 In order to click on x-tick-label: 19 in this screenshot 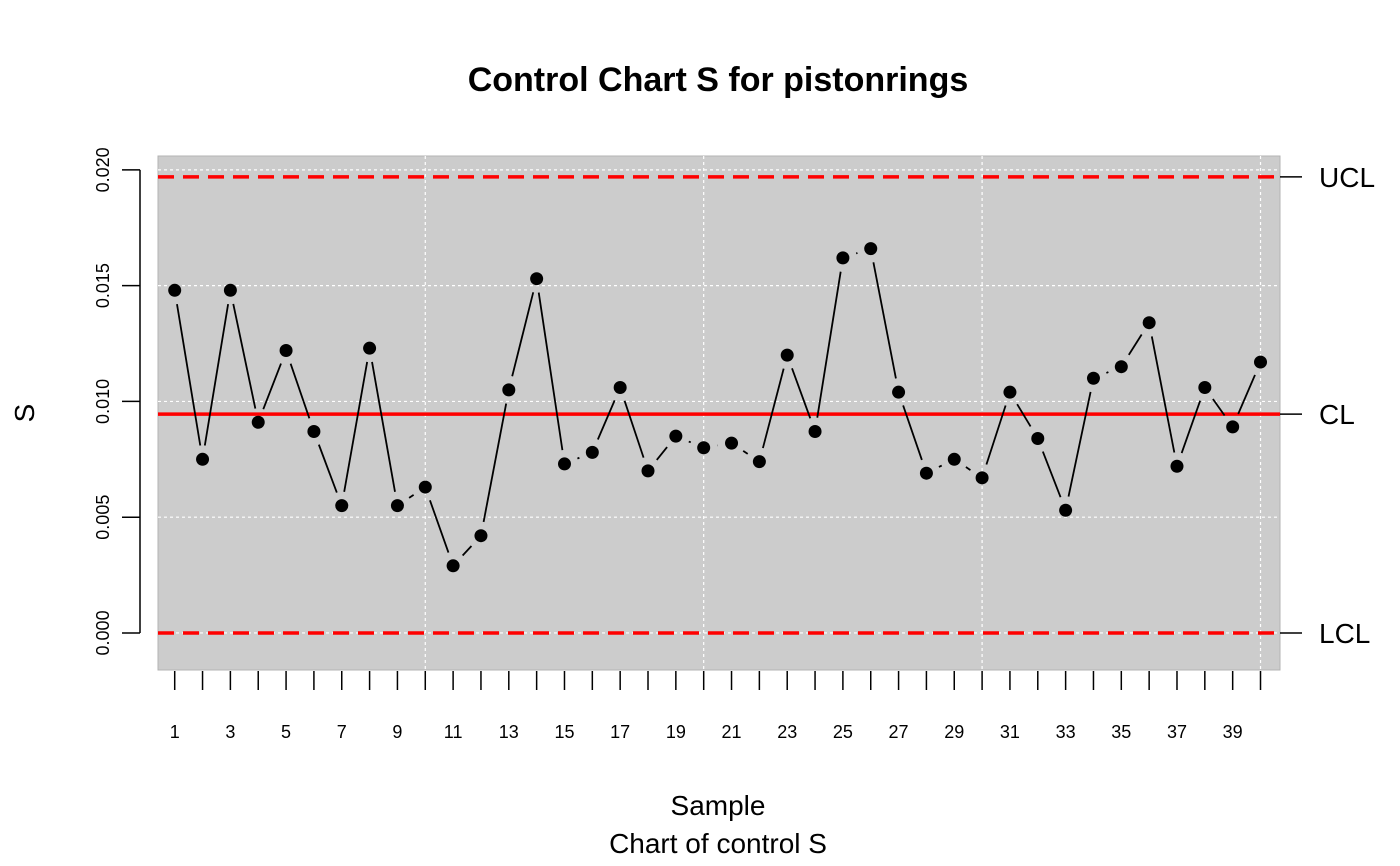, I will do `click(676, 732)`.